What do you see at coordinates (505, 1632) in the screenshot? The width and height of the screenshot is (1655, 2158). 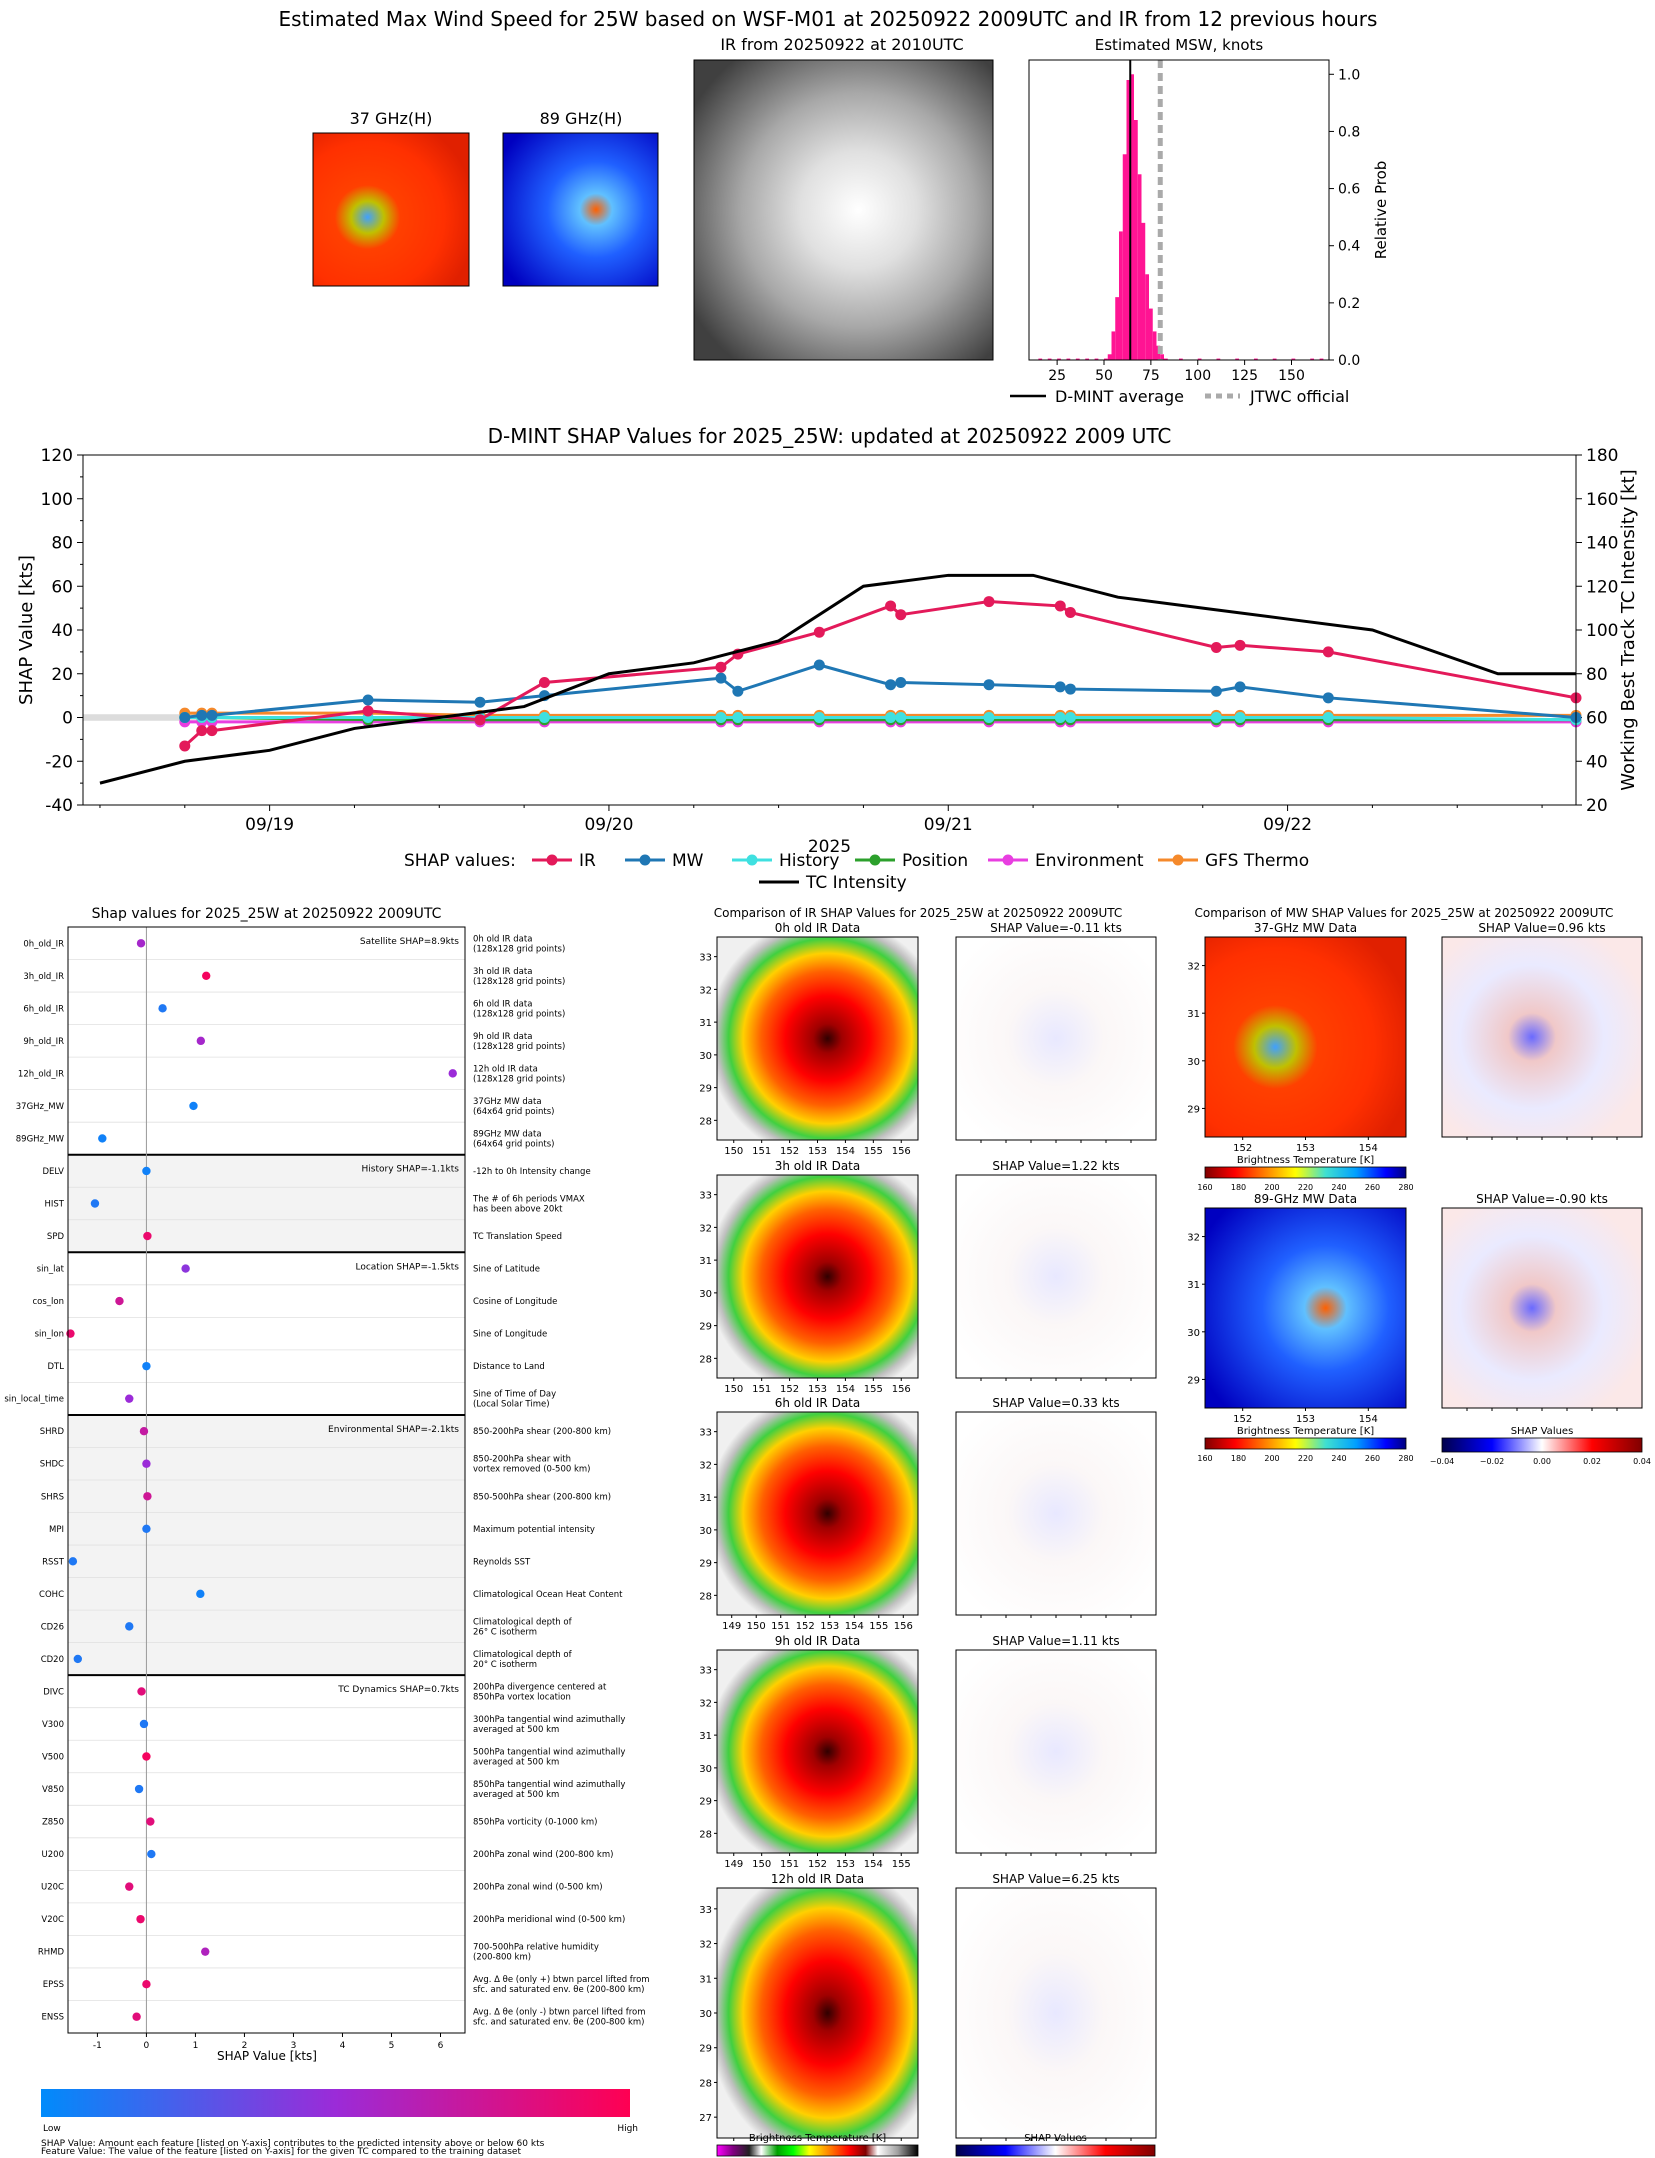 I see `fp-feature-desc: 26° C isotherm` at bounding box center [505, 1632].